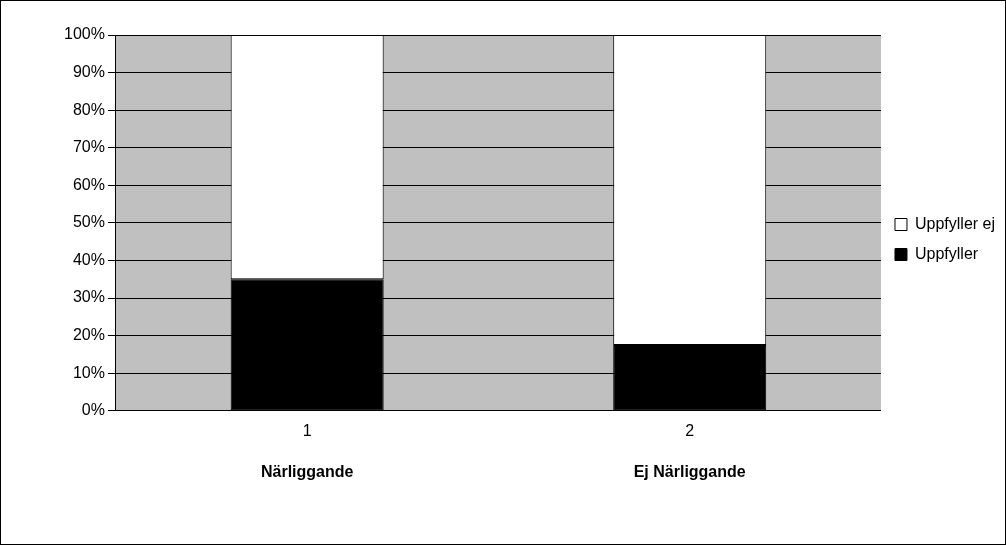 The height and width of the screenshot is (545, 1006). Describe the element at coordinates (88, 297) in the screenshot. I see `y-tick-label: 30%` at that location.